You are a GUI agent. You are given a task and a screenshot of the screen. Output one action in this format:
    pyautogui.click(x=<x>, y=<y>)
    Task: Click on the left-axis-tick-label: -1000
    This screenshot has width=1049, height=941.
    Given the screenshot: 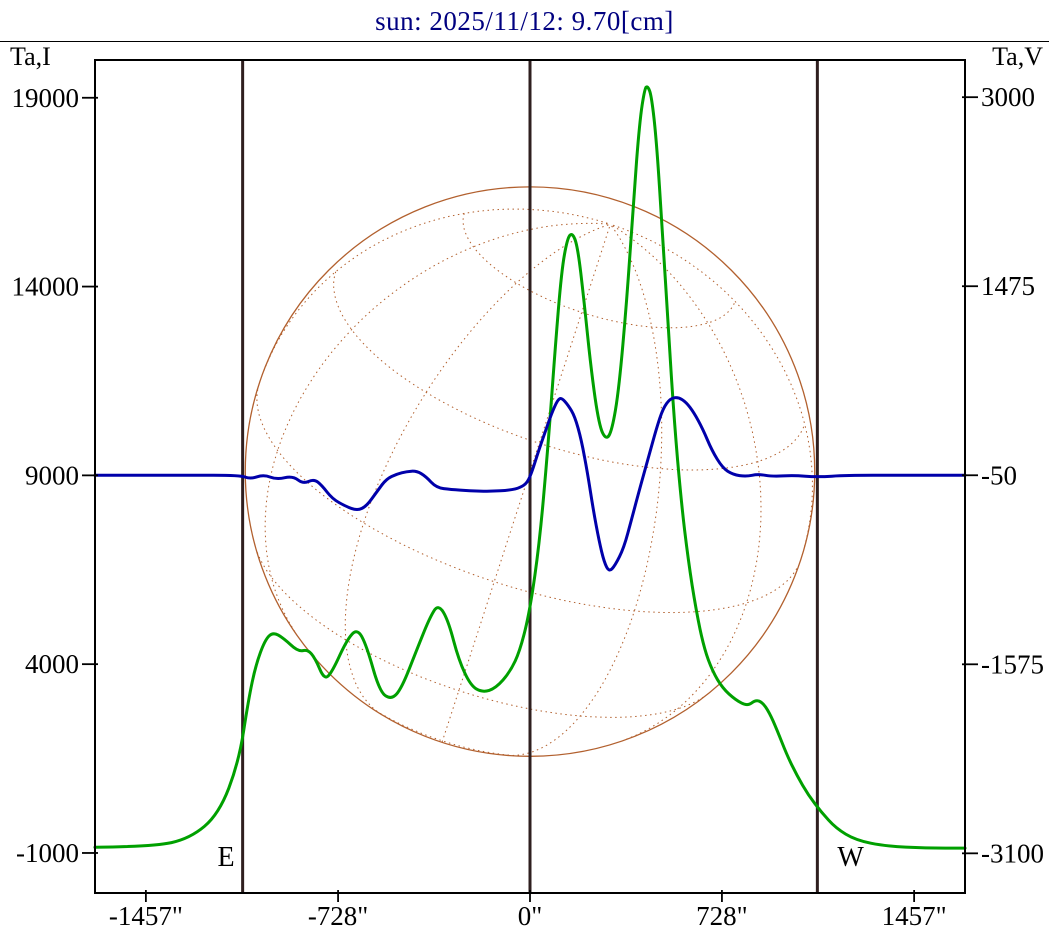 What is the action you would take?
    pyautogui.click(x=47, y=853)
    